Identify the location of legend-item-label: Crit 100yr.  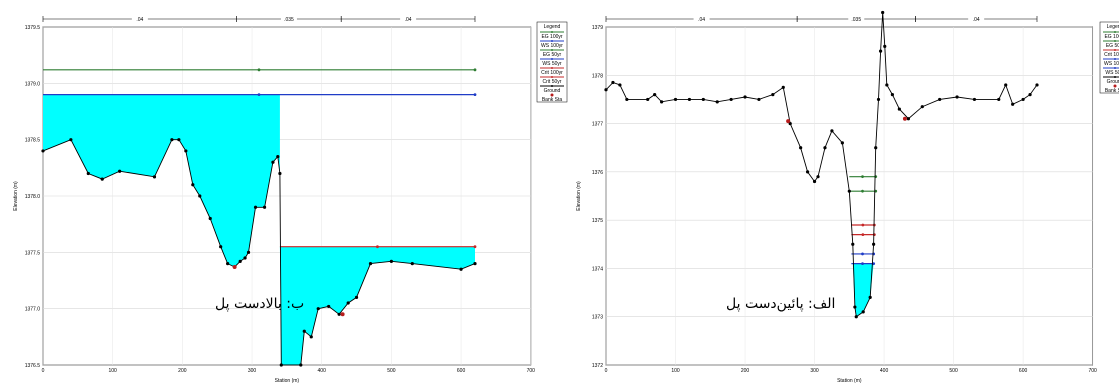
(552, 73).